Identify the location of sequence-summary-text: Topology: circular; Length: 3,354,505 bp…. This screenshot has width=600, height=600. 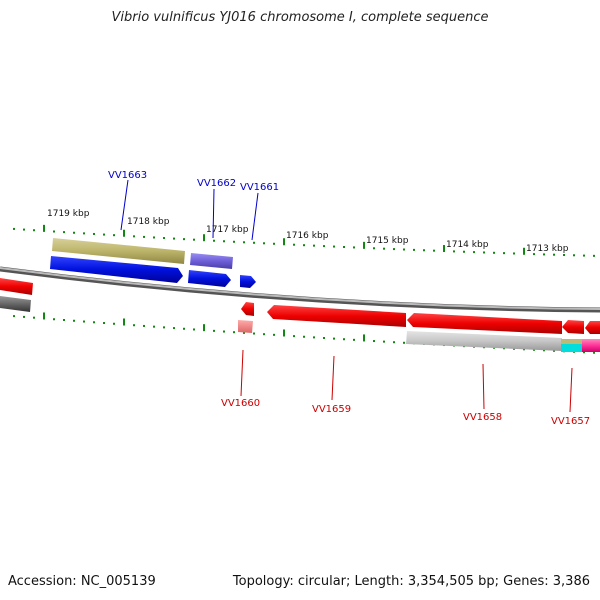
(411, 581).